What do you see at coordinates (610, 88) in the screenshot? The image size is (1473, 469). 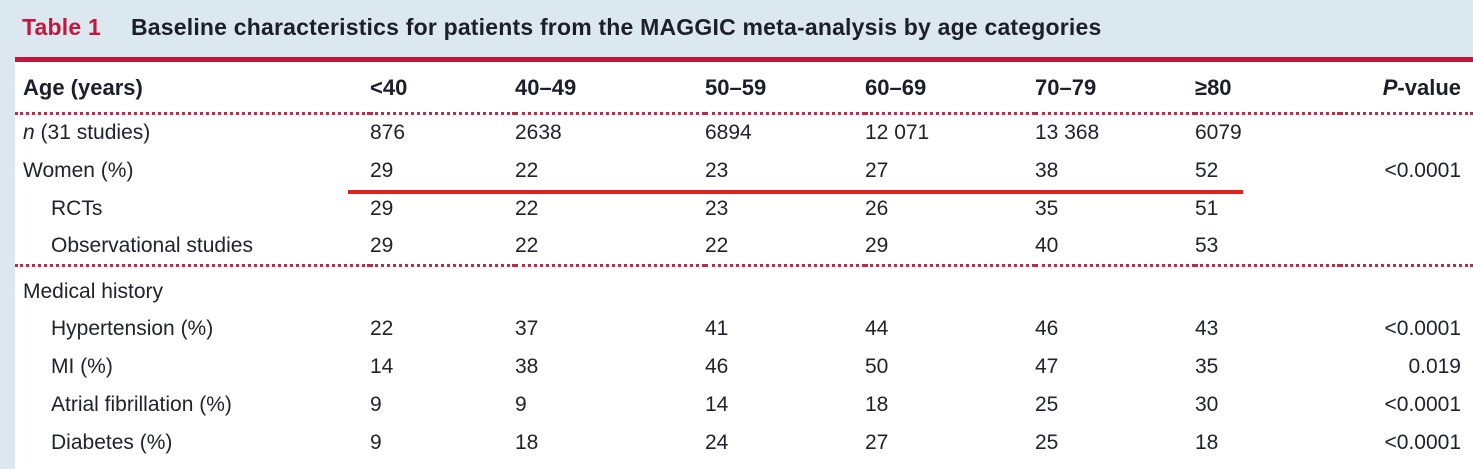 I see `col-header-40-49: 40–49` at bounding box center [610, 88].